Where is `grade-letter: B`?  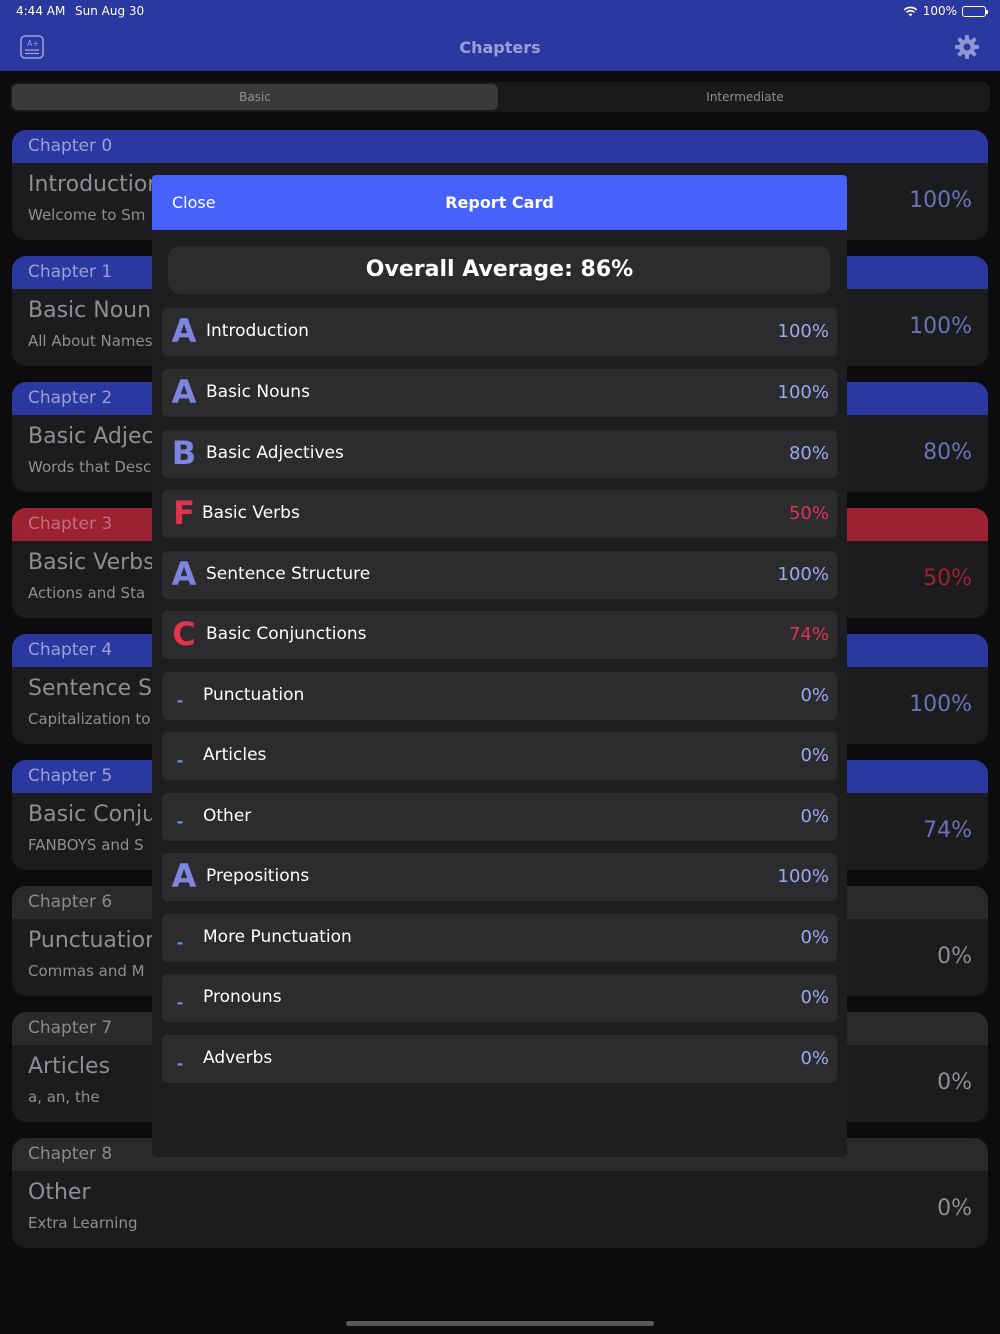 grade-letter: B is located at coordinates (184, 453).